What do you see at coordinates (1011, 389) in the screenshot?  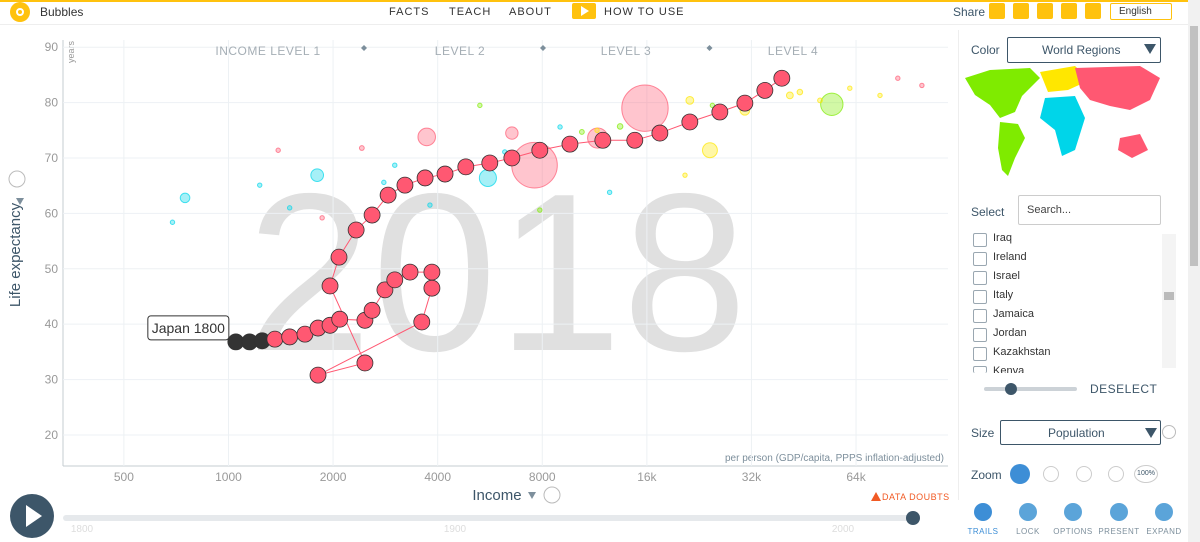 I see `opacity-handle` at bounding box center [1011, 389].